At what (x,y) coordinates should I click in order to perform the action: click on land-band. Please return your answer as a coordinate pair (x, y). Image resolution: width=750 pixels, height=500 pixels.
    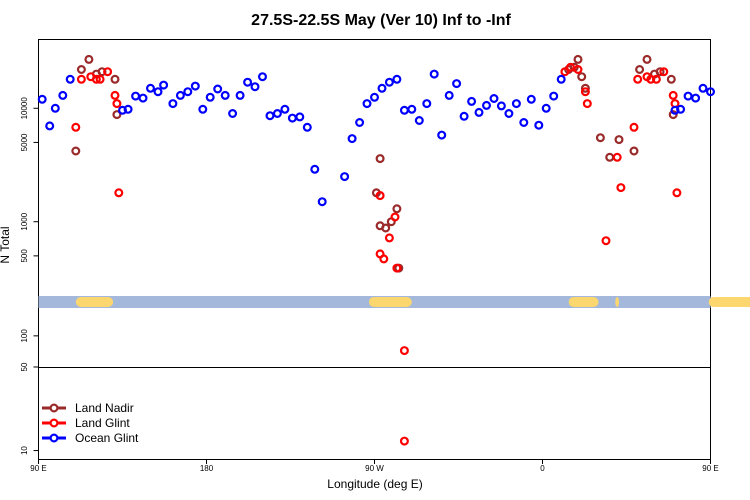
    Looking at the image, I should click on (394, 302).